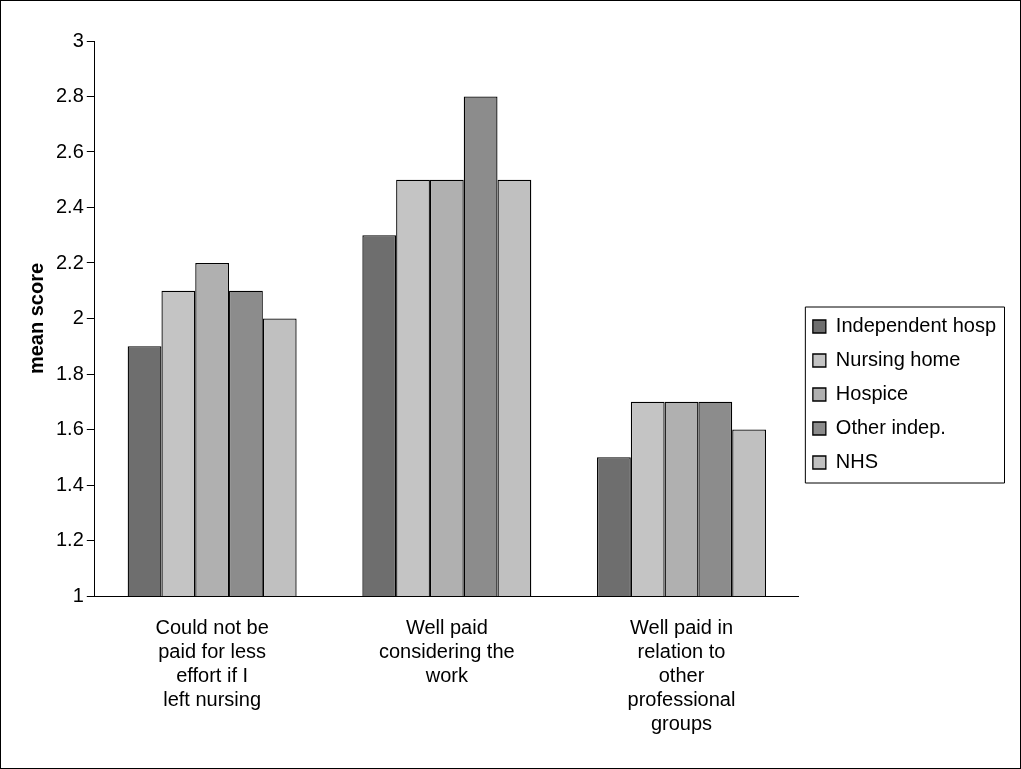  Describe the element at coordinates (69, 261) in the screenshot. I see `y-tick-label: 2.2` at that location.